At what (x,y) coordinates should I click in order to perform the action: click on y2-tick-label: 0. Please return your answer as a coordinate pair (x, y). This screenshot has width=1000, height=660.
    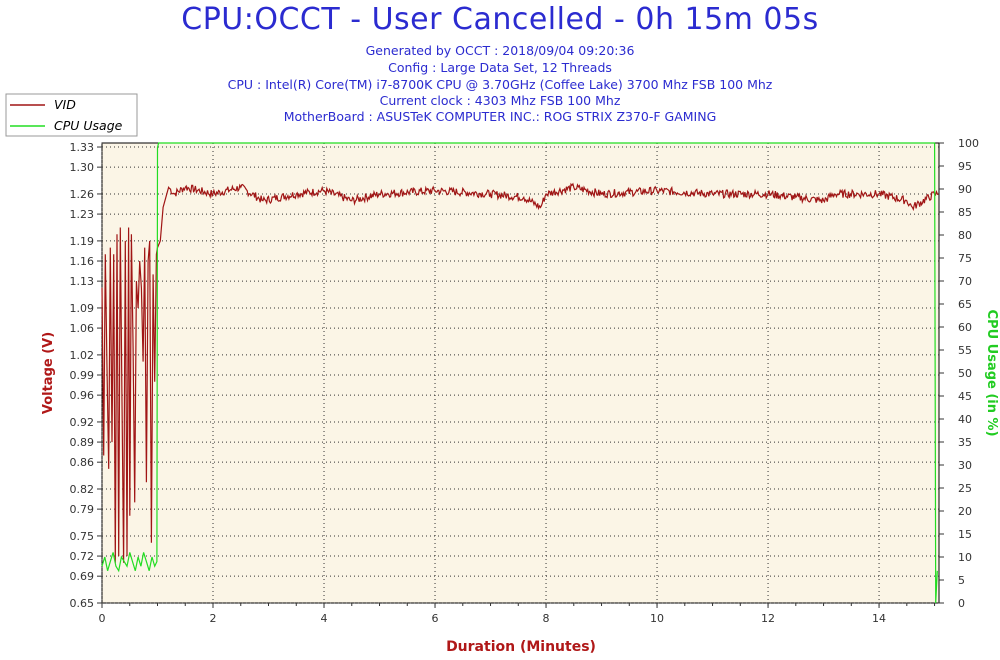
    Looking at the image, I should click on (961, 603).